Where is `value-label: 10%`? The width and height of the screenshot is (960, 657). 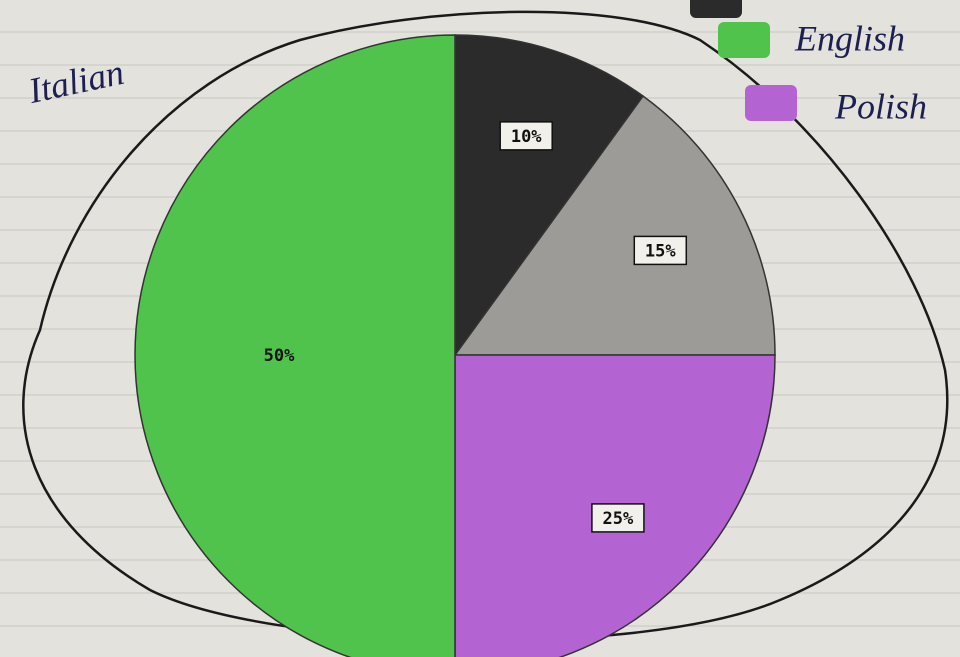
value-label: 10% is located at coordinates (526, 137).